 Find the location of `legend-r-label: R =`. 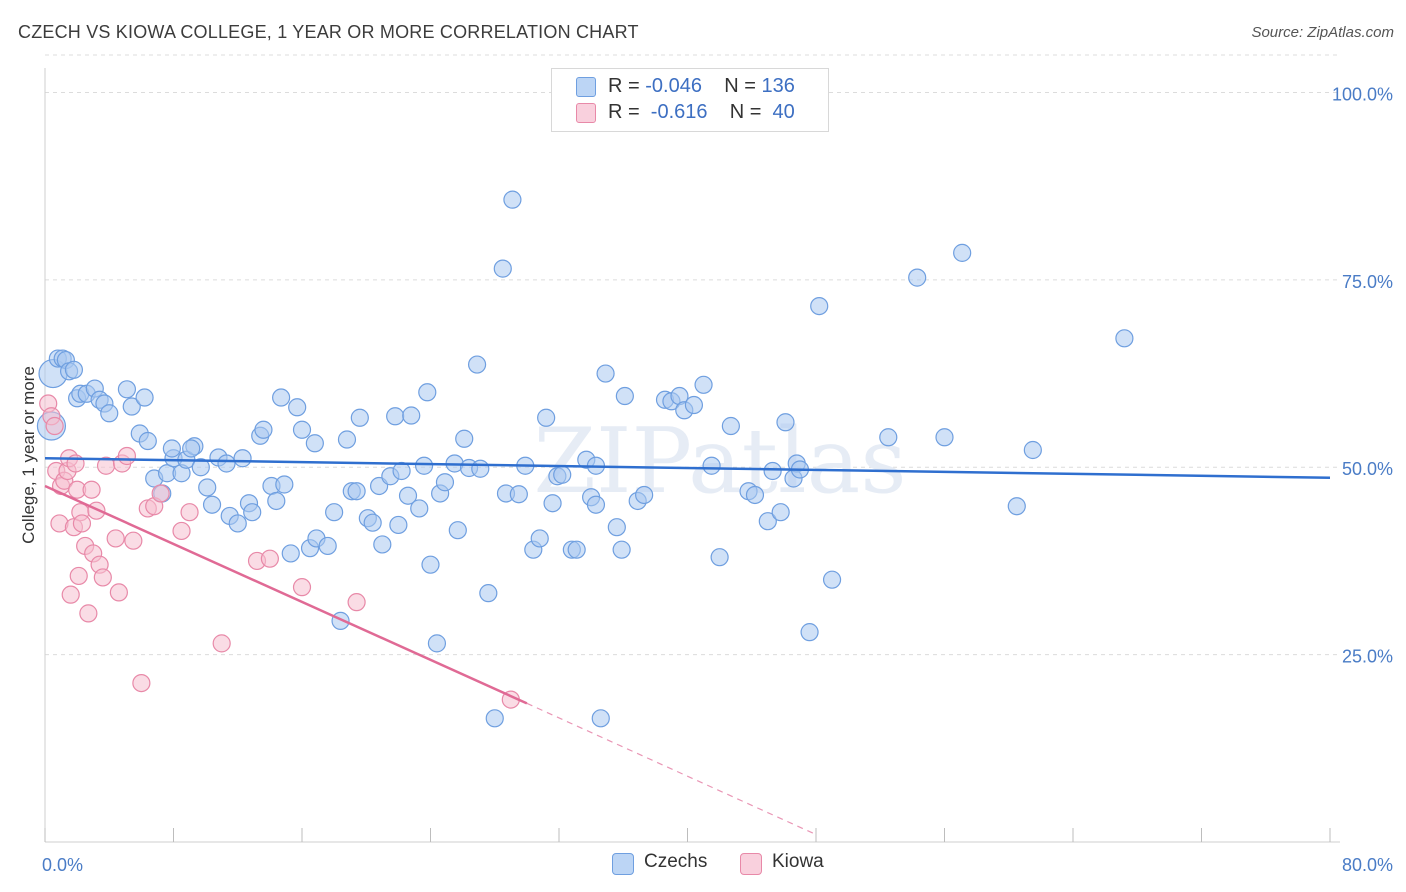

legend-r-label: R = is located at coordinates (627, 112).